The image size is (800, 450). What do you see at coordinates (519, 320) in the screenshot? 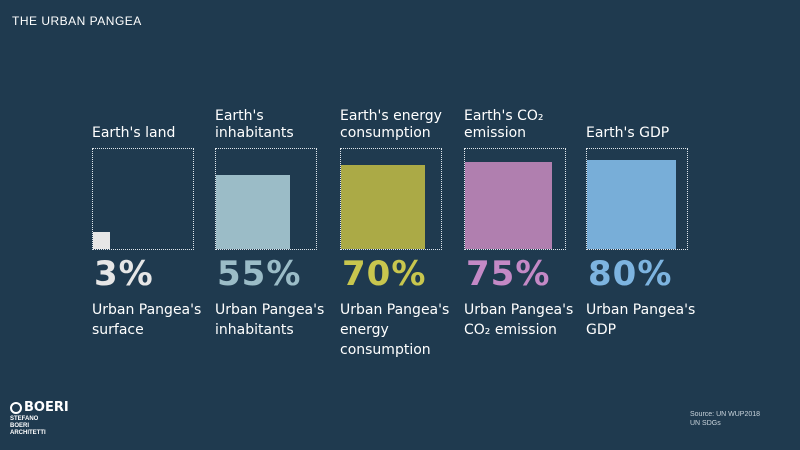
I see `urban-pangea-label: Urban Pangea's CO₂ emission` at bounding box center [519, 320].